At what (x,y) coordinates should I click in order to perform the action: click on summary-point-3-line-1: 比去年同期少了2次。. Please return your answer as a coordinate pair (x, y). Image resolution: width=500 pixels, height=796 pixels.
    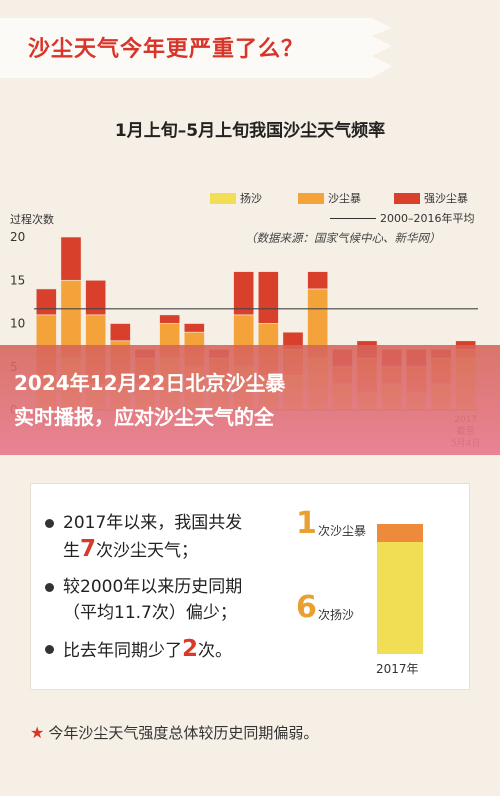
    Looking at the image, I should click on (138, 650).